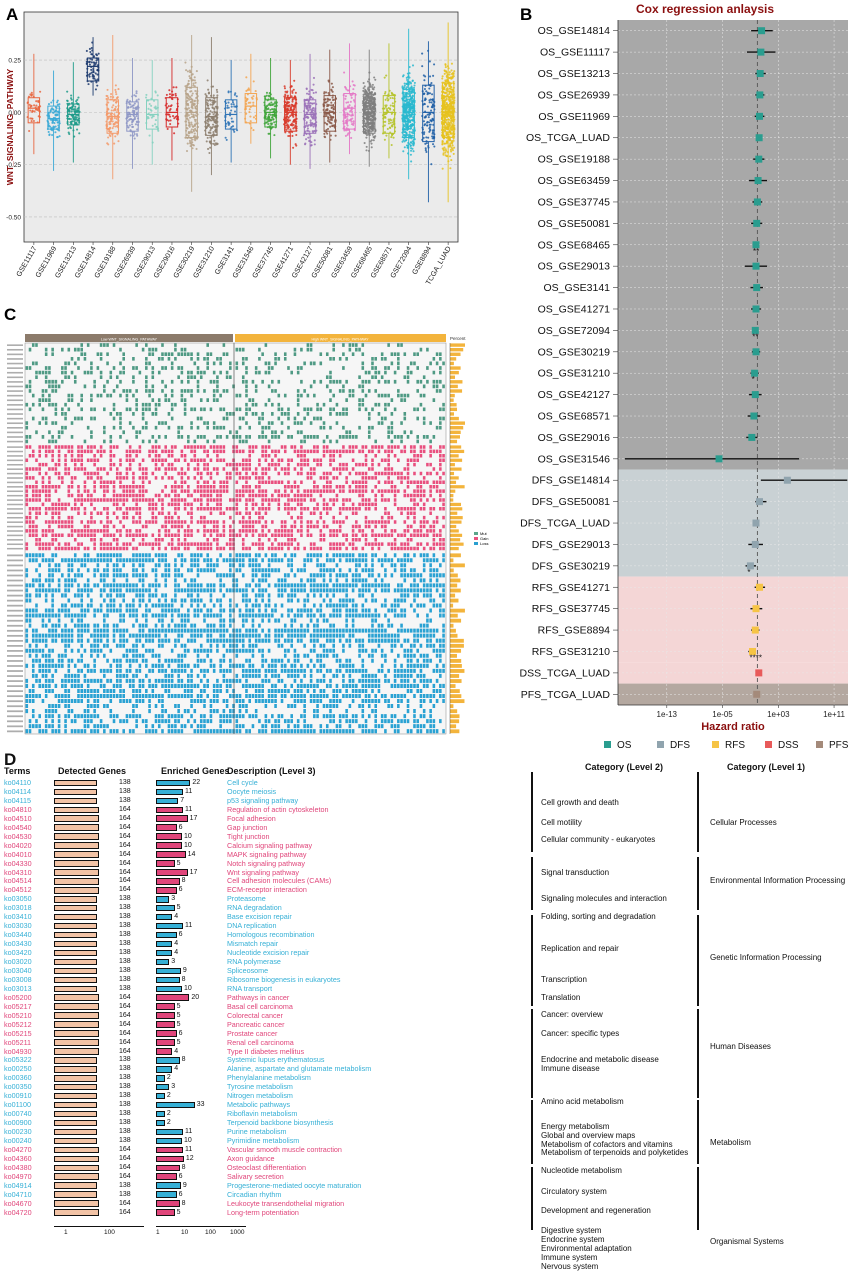 The height and width of the screenshot is (1271, 858). I want to click on forest-row-dfs_gse50081: DFS_GSE50081, so click(649, 502).